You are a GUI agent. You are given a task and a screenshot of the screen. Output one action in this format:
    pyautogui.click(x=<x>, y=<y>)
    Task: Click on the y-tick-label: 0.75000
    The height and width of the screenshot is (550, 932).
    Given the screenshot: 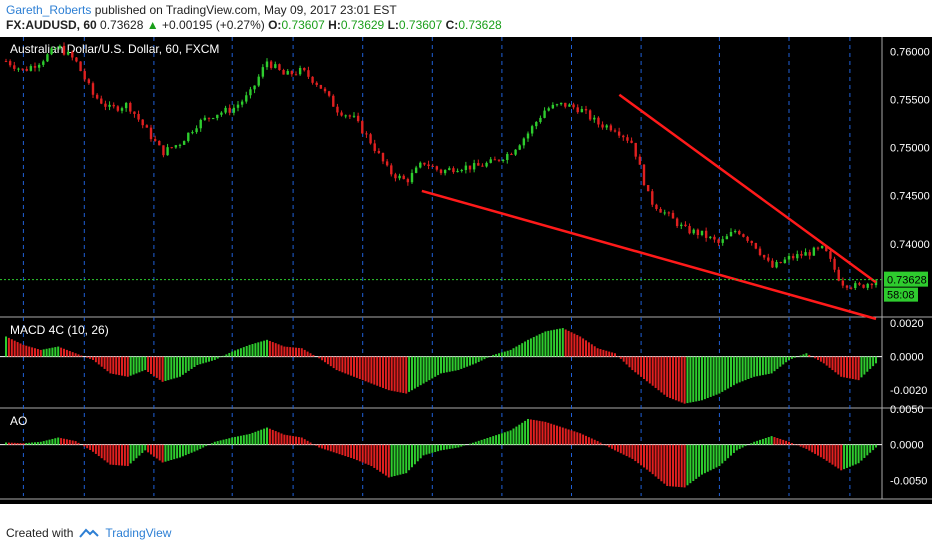 What is the action you would take?
    pyautogui.click(x=910, y=149)
    